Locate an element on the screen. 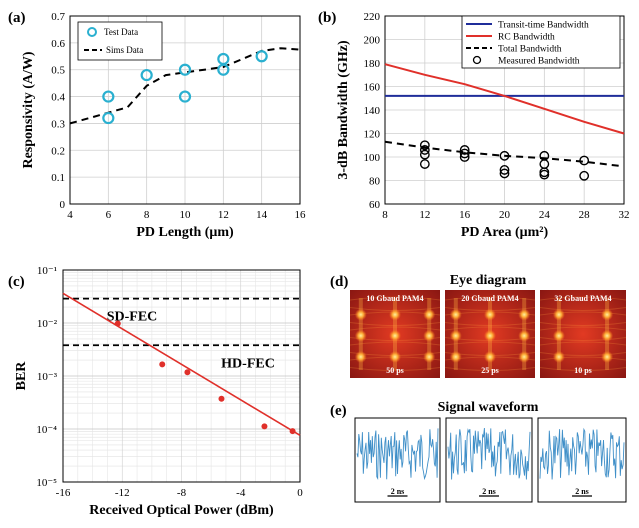  threshold-label: SD-FEC is located at coordinates (132, 317).